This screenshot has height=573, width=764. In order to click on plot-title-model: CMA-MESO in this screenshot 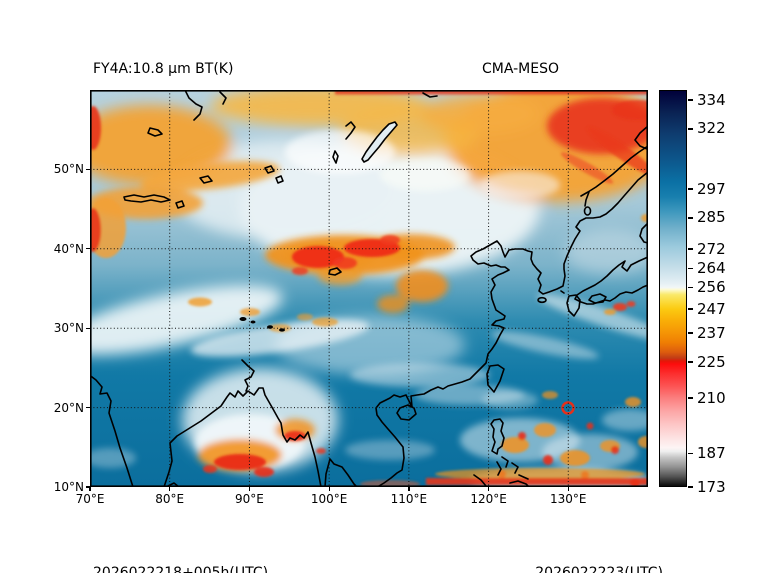, I will do `click(521, 69)`.